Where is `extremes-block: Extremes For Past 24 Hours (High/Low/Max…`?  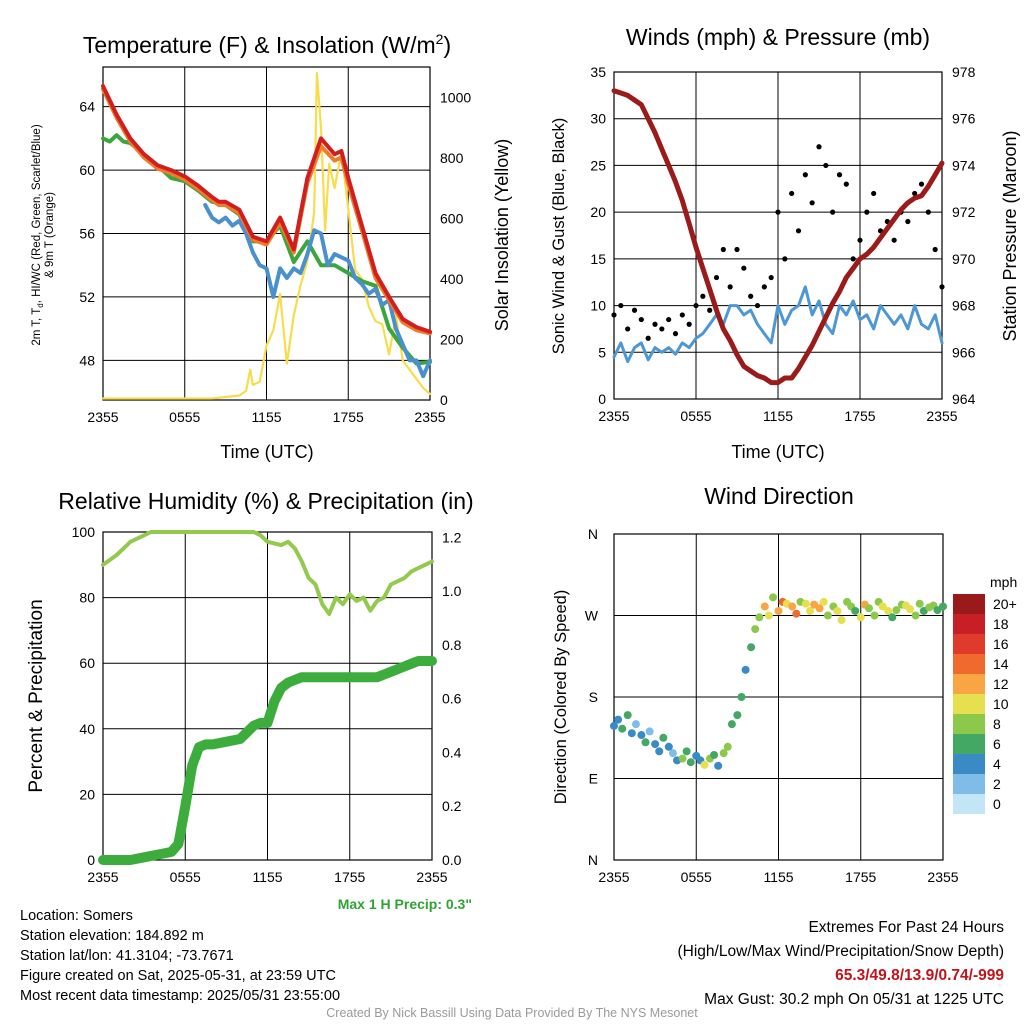 extremes-block: Extremes For Past 24 Hours (High/Low/Max… is located at coordinates (841, 964).